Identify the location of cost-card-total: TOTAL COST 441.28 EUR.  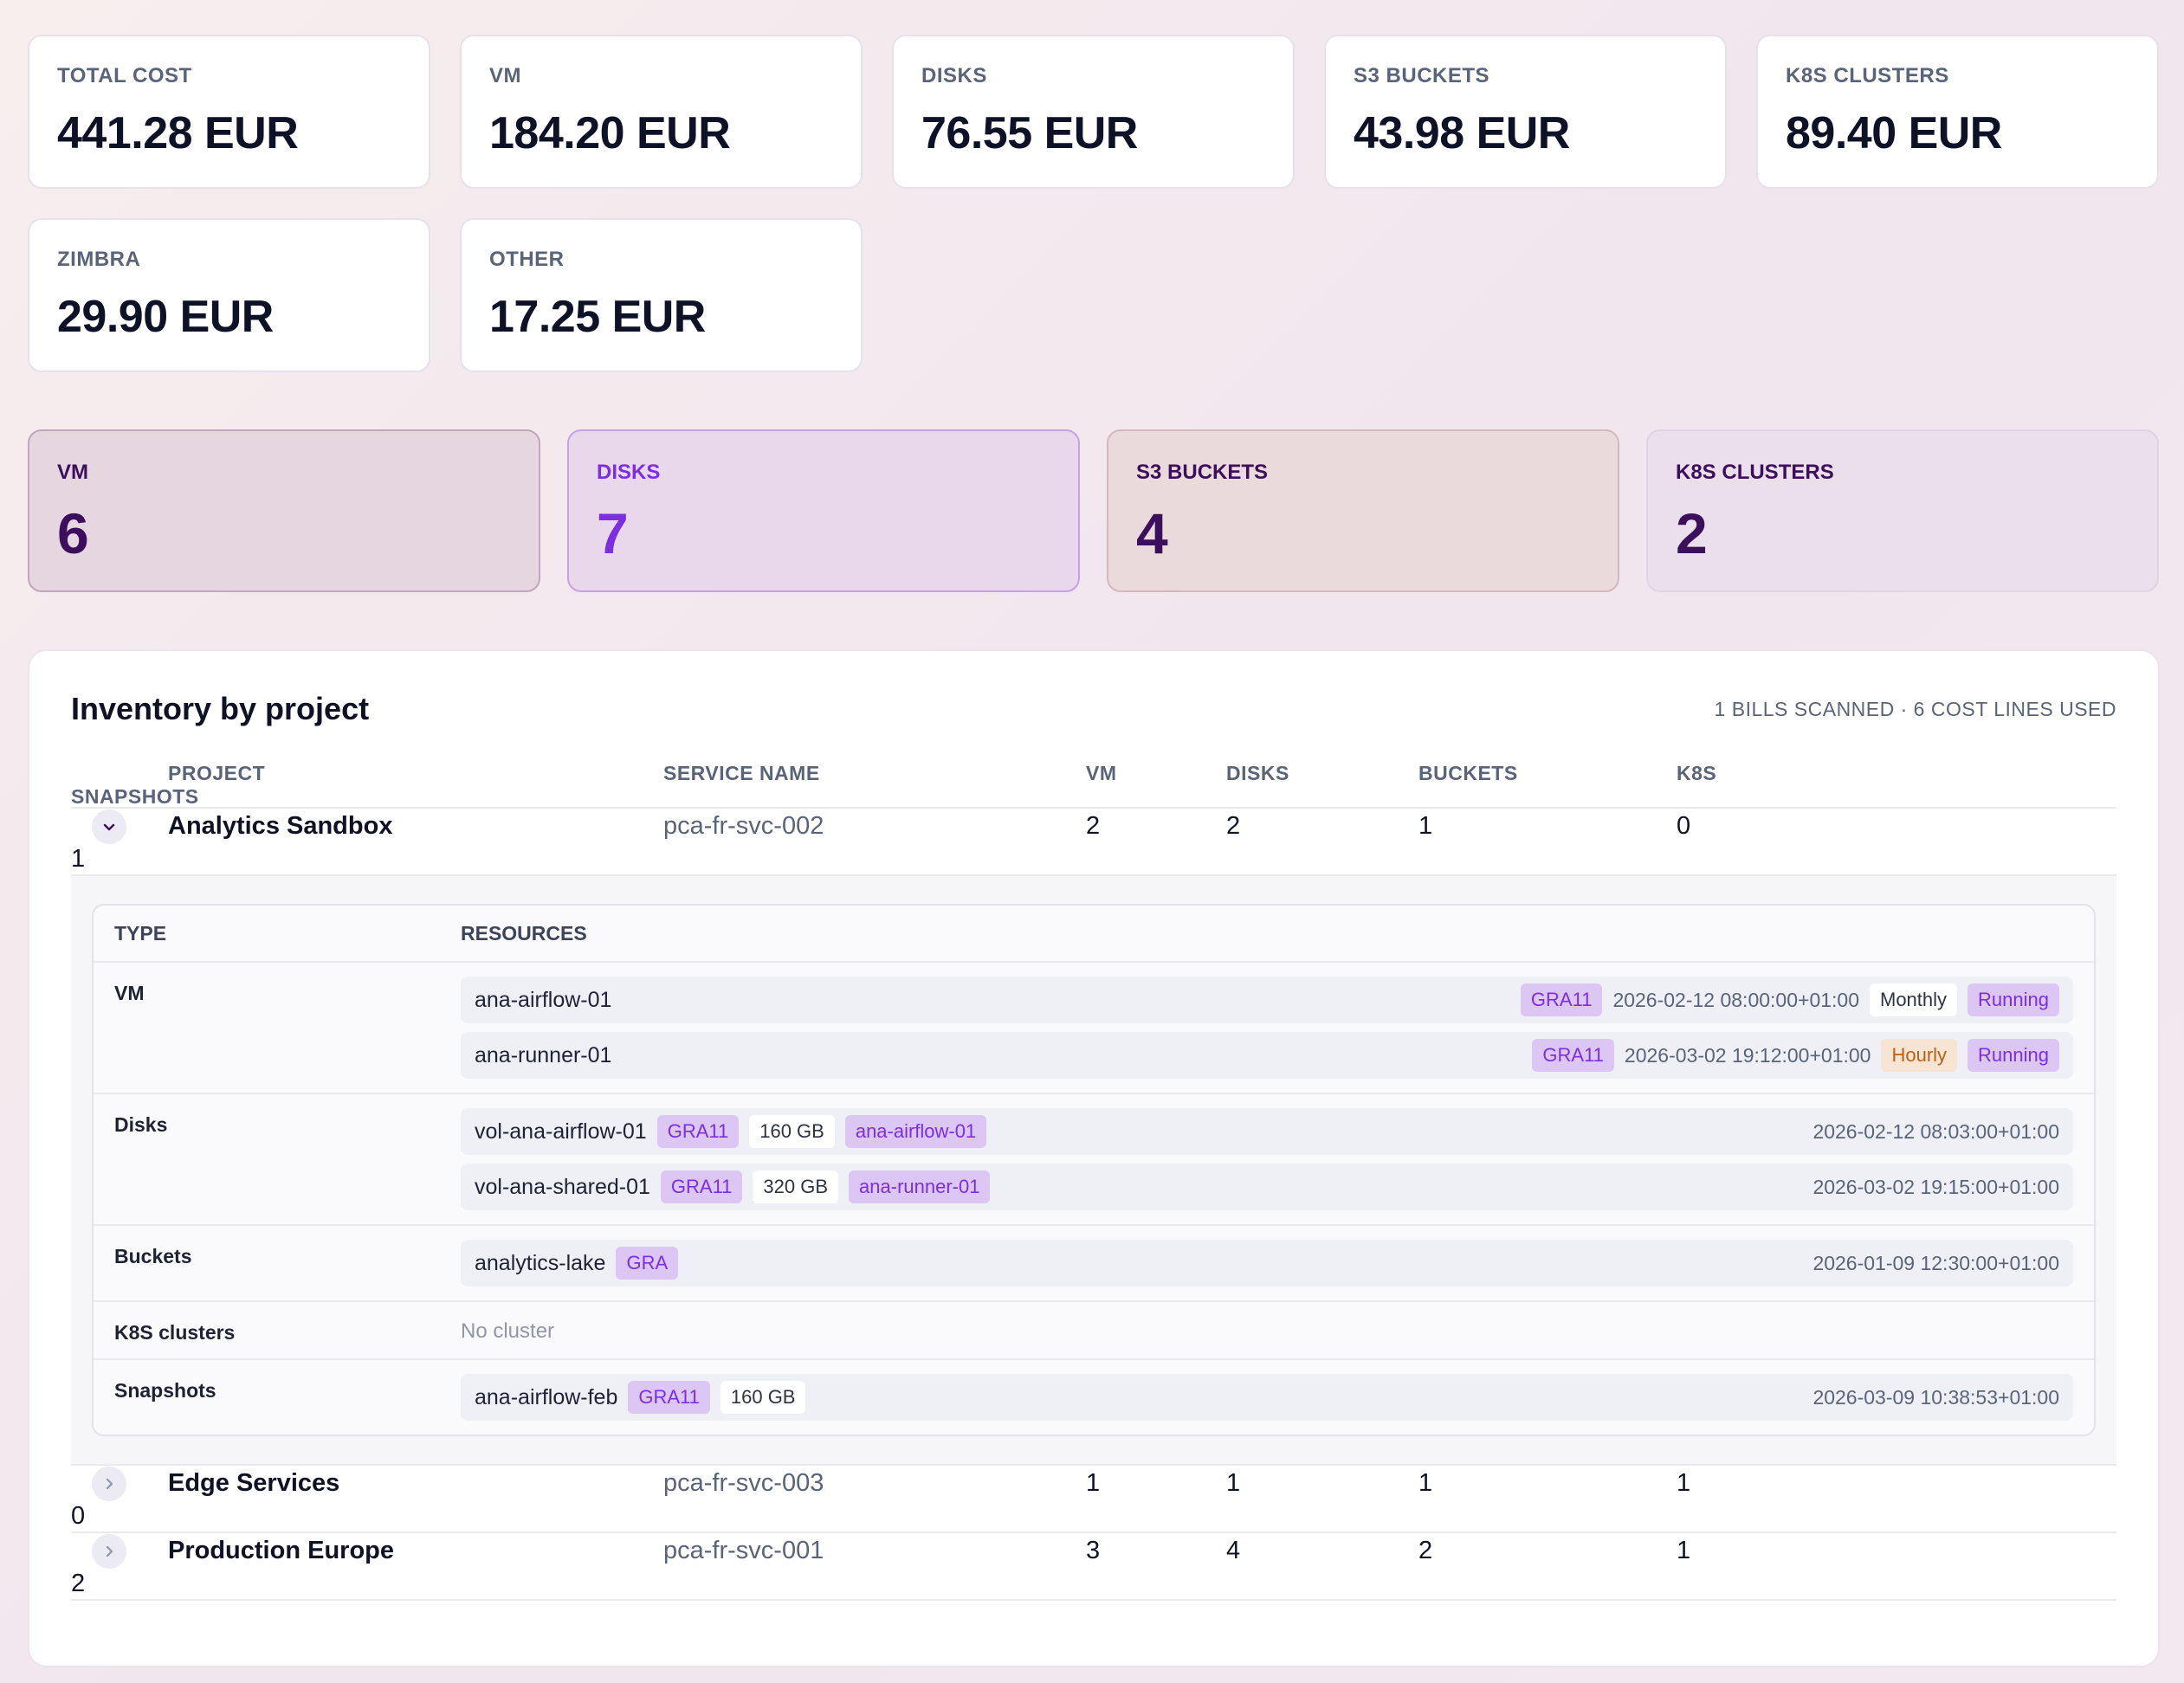
(229, 112).